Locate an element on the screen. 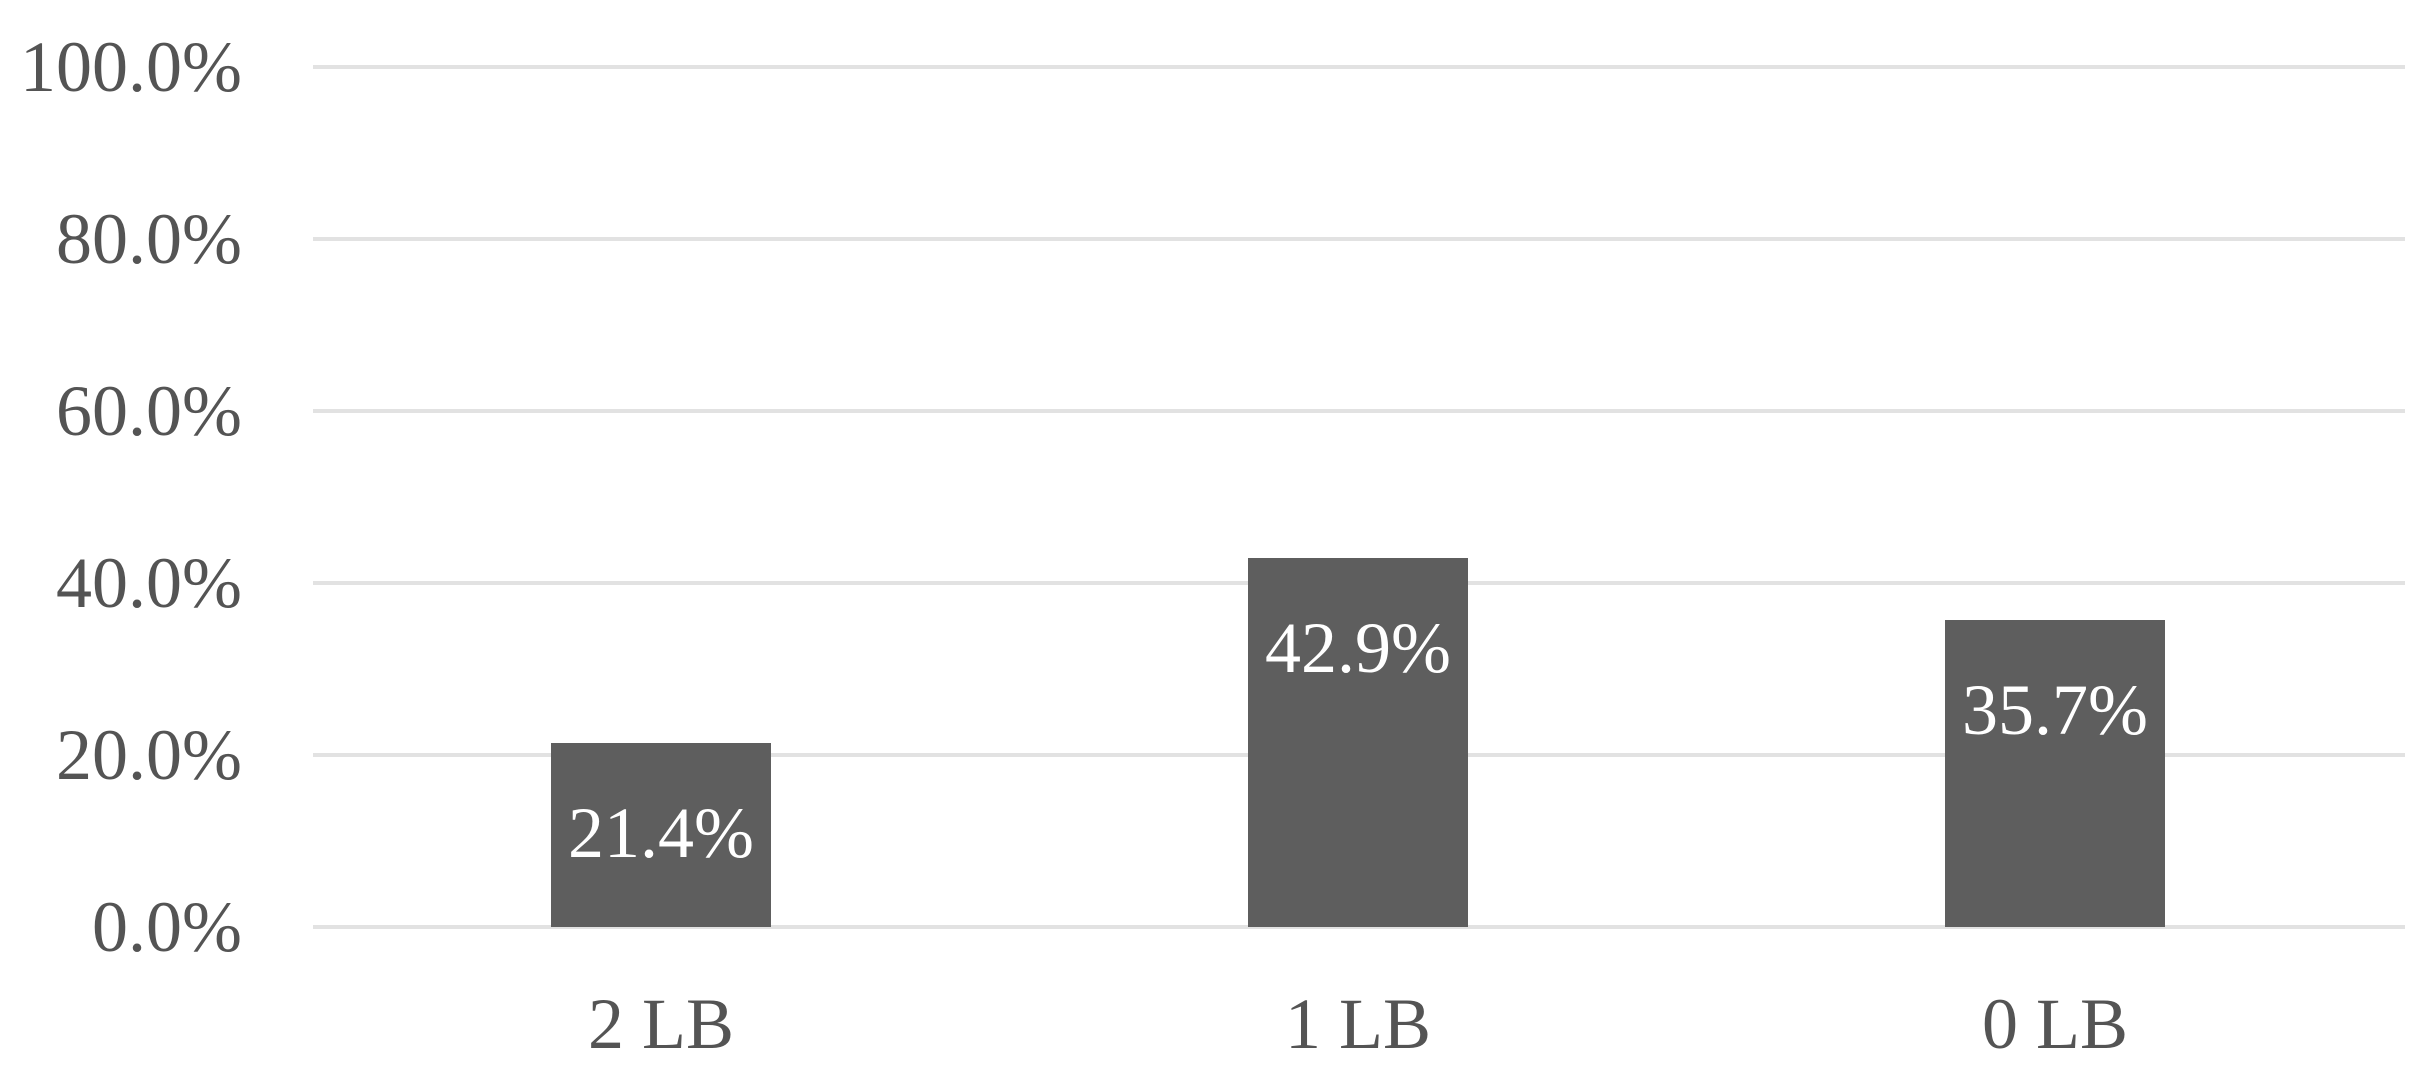  bar-value-label: 21.4% is located at coordinates (661, 833).